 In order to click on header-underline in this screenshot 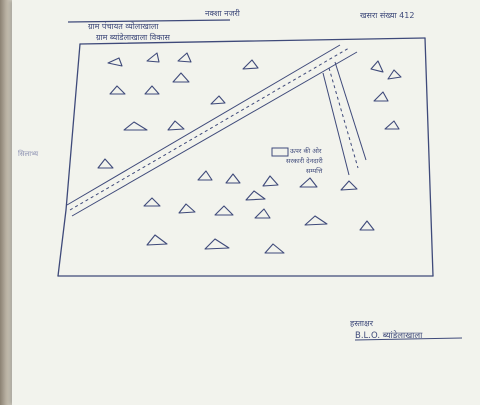, I will do `click(149, 21)`.